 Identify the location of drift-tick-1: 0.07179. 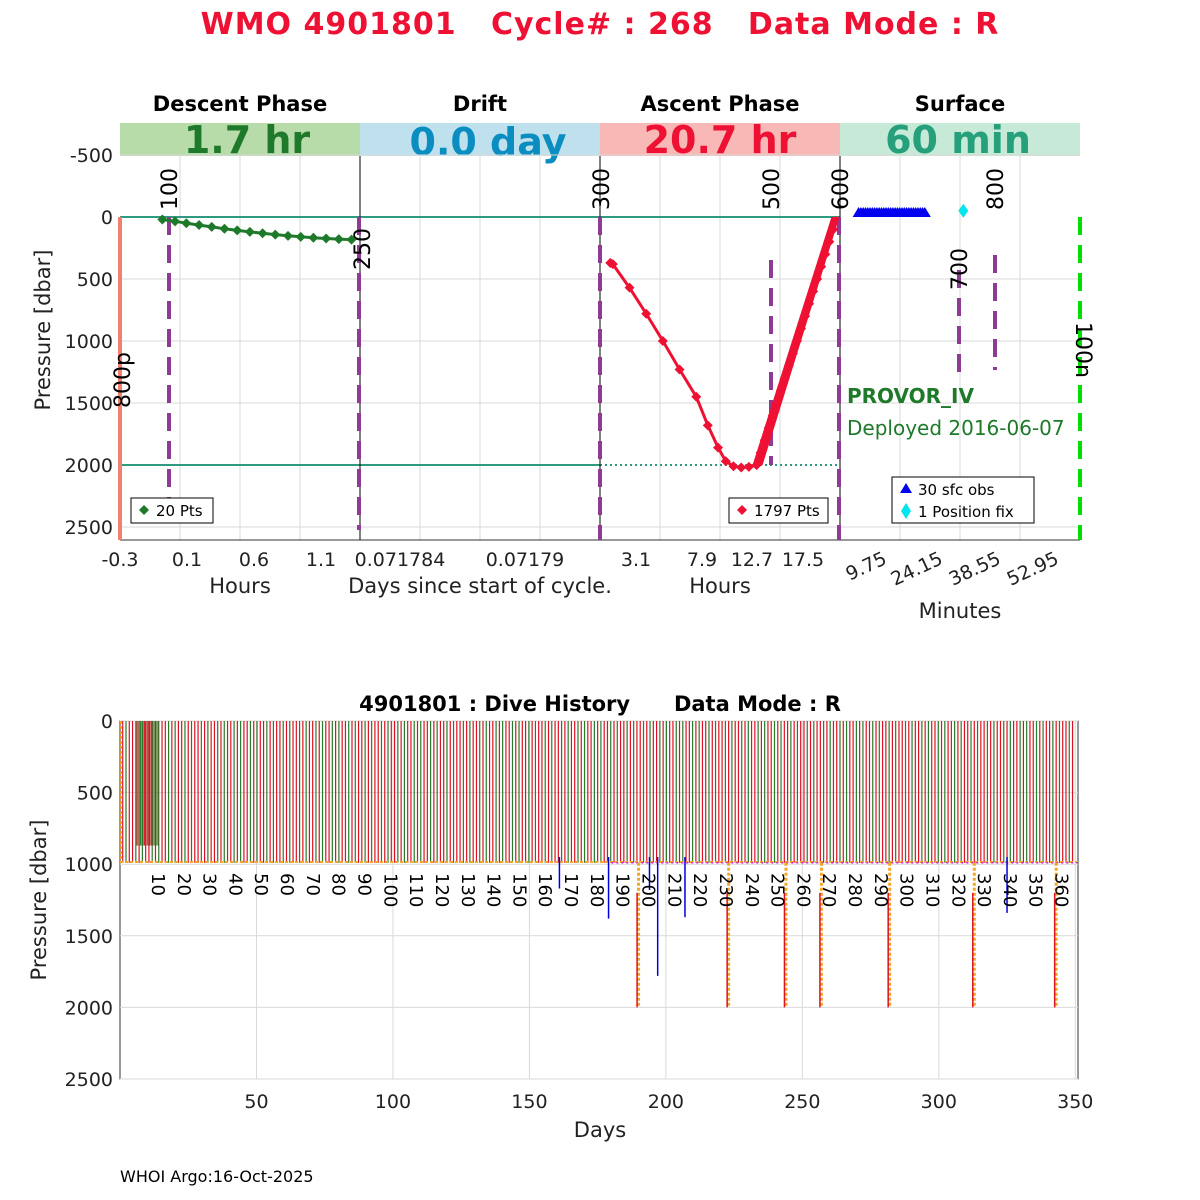
(525, 560).